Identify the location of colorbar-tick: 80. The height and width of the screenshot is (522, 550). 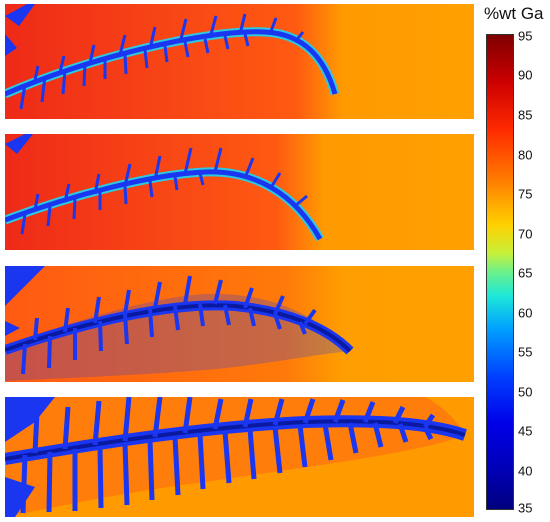
(525, 155).